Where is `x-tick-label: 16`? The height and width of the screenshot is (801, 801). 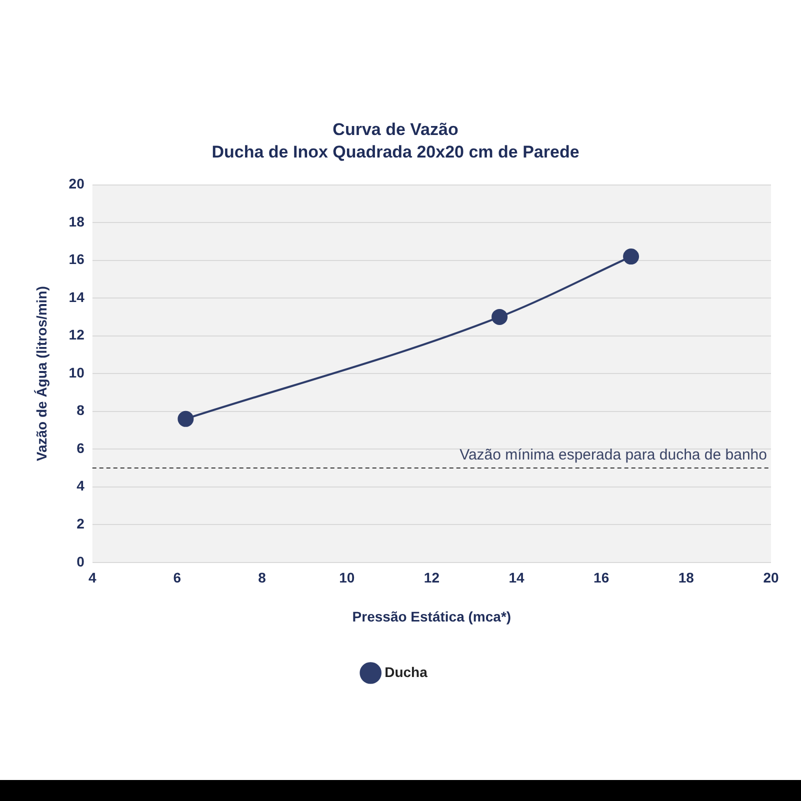
x-tick-label: 16 is located at coordinates (602, 578).